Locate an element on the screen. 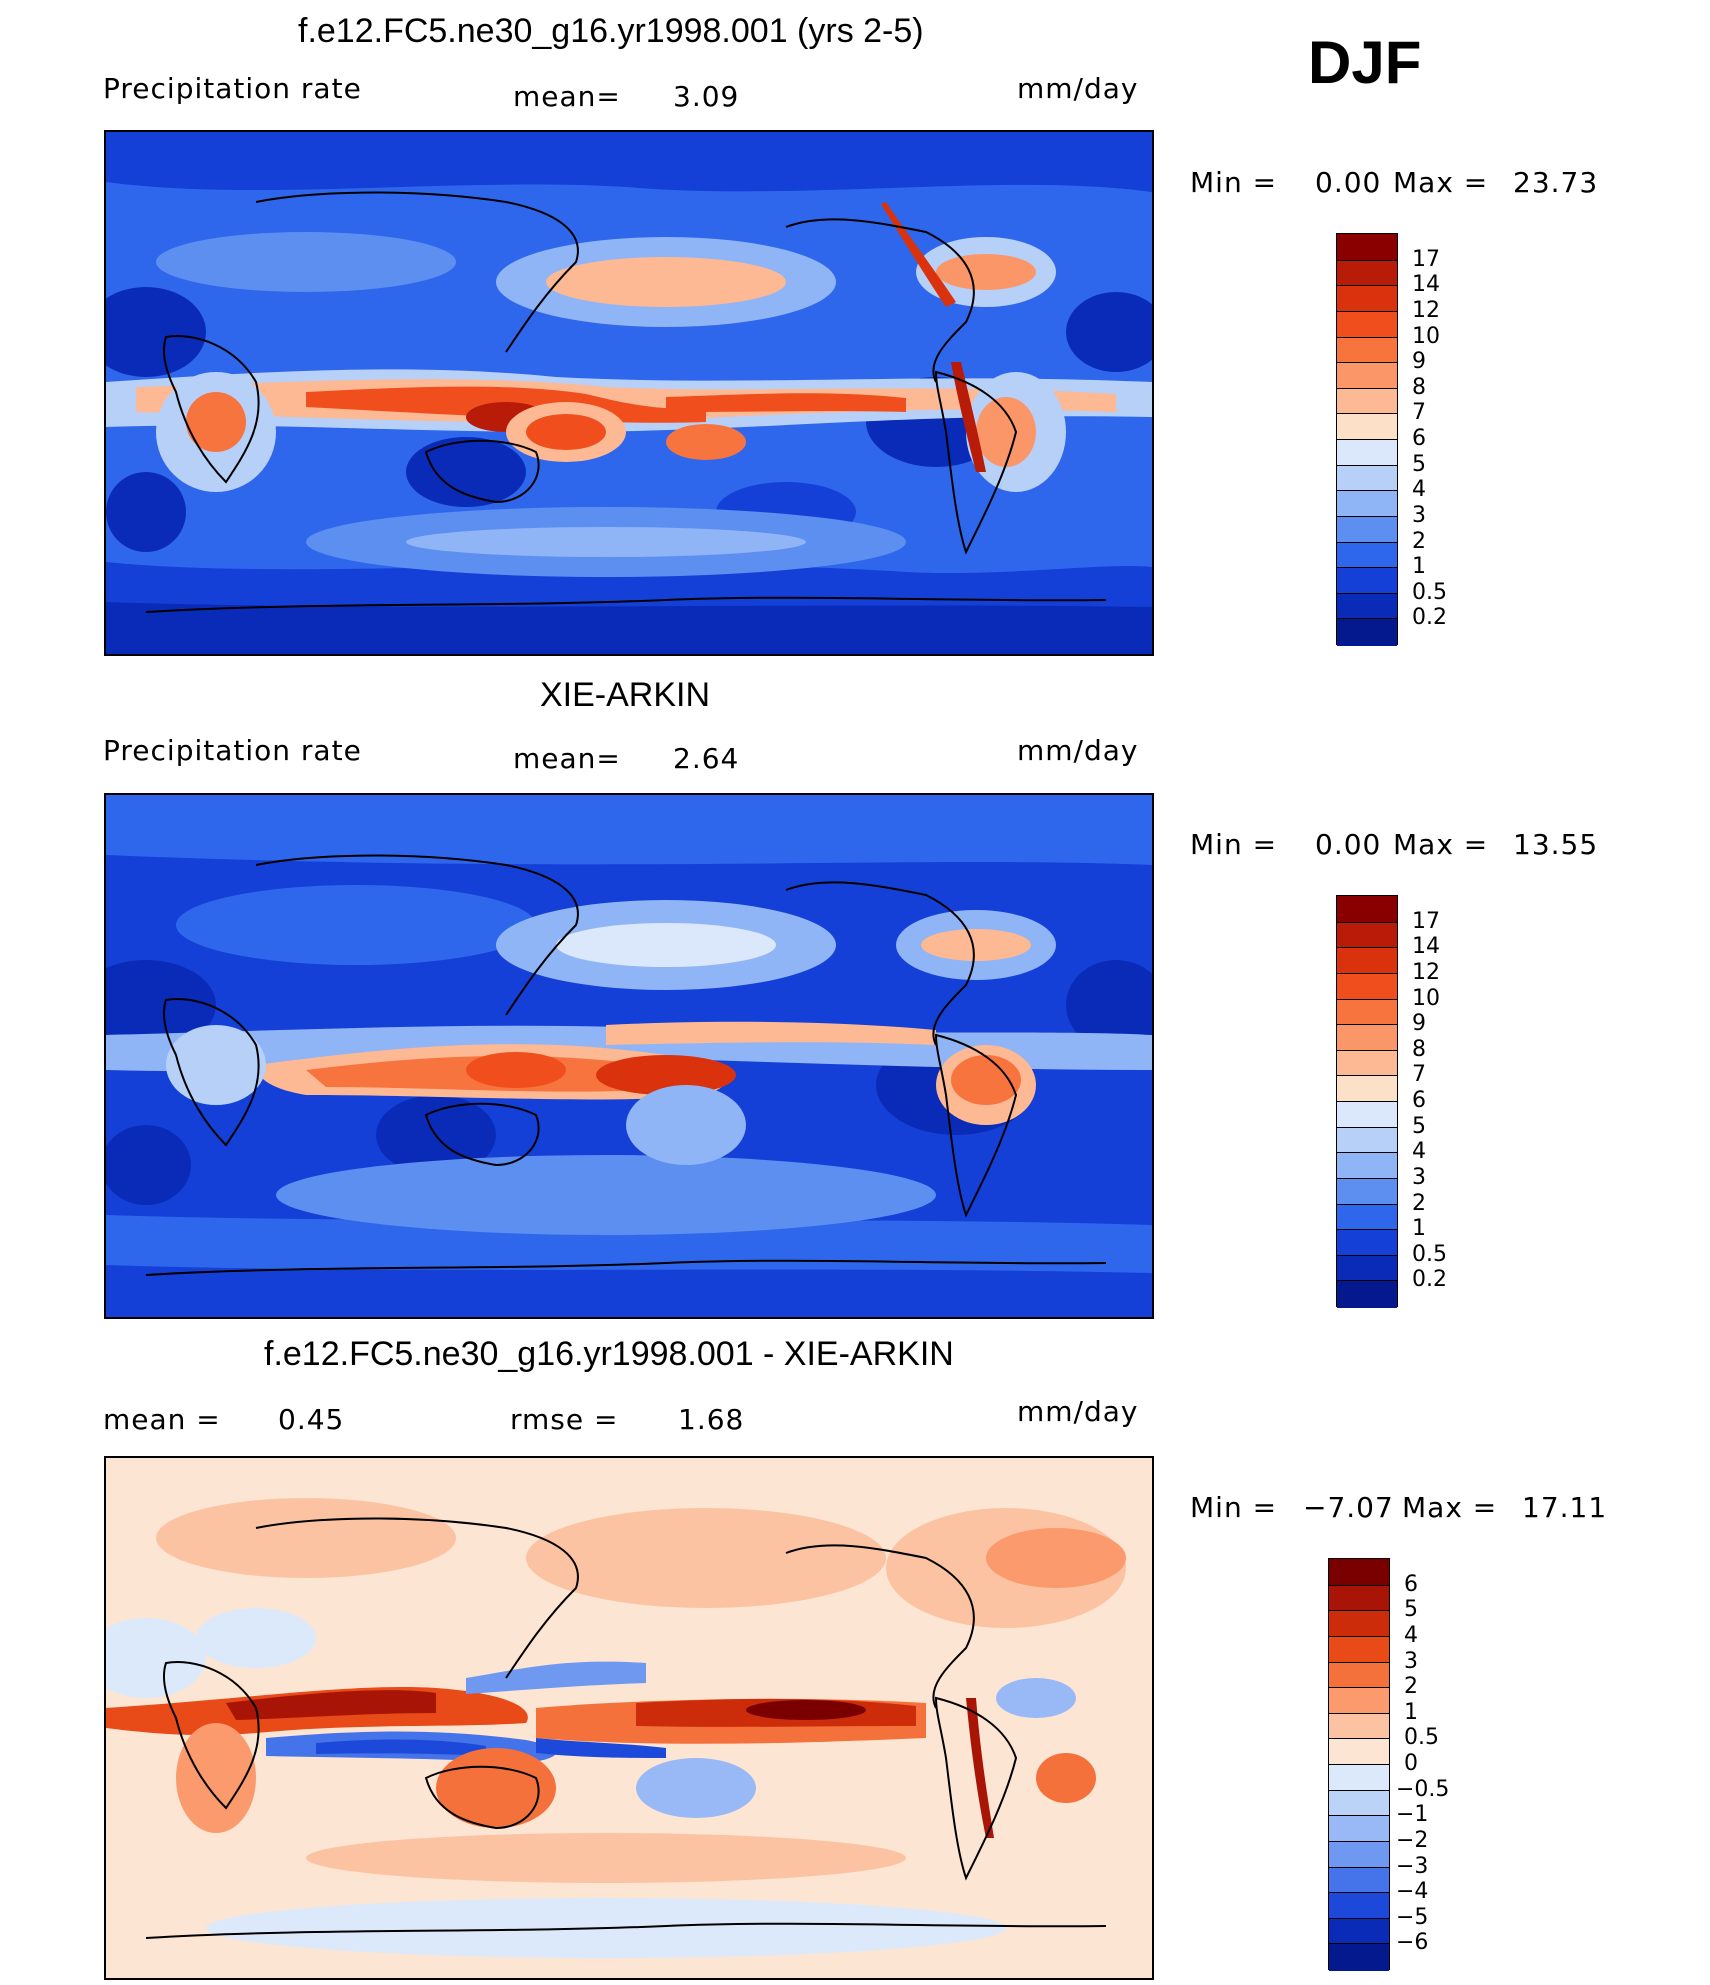  panel-title: f.e12.FC5.ne30_g16.yr1998.001 (yrs 2-5) is located at coordinates (611, 31).